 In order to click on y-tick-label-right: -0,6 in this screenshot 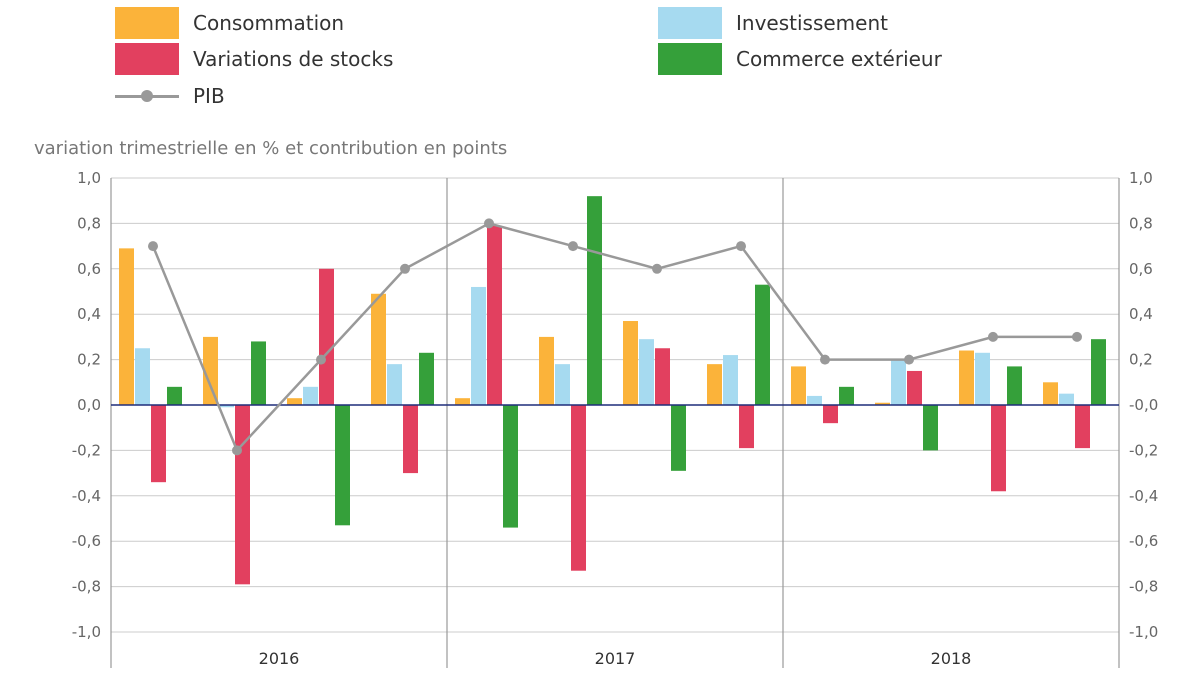, I will do `click(1143, 541)`.